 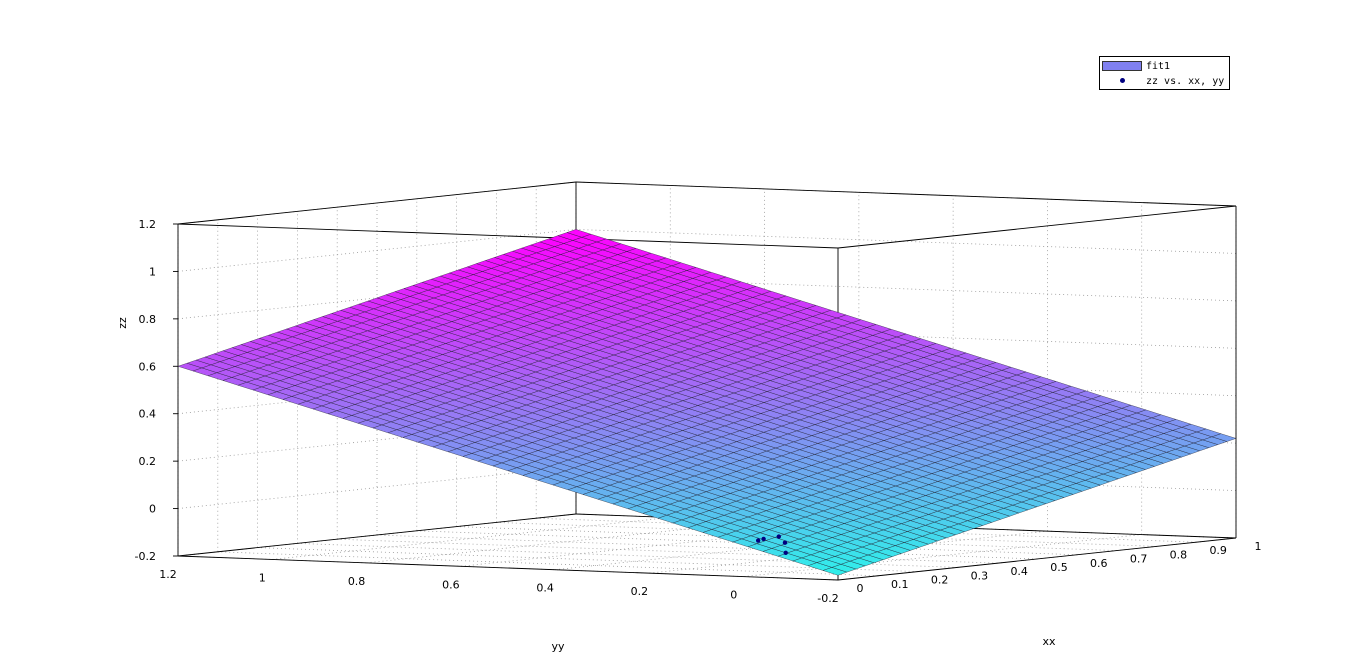 What do you see at coordinates (145, 556) in the screenshot?
I see `z-tick-label: -0.2` at bounding box center [145, 556].